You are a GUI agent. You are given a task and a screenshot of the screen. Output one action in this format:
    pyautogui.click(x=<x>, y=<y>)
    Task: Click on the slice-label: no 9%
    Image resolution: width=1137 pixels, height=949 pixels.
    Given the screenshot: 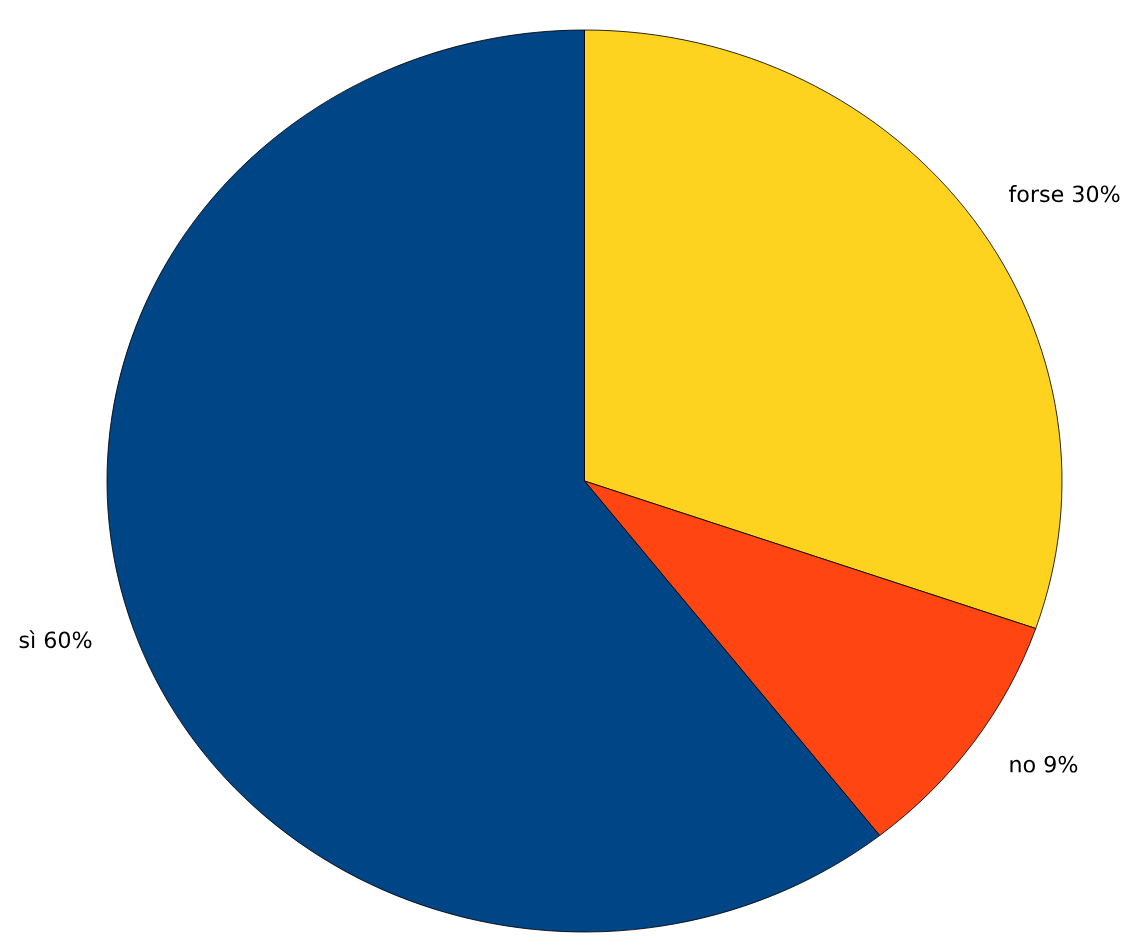 What is the action you would take?
    pyautogui.click(x=1044, y=764)
    